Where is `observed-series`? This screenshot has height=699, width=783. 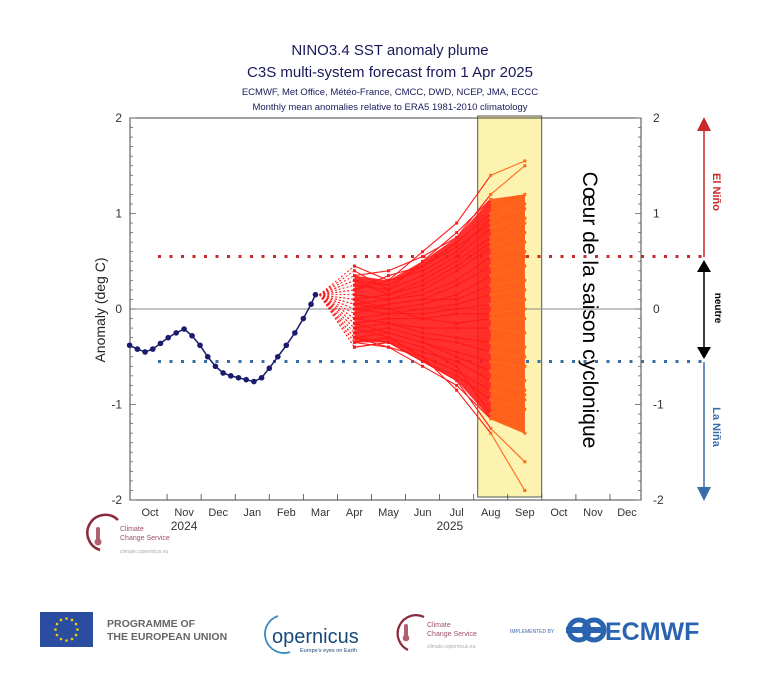
observed-series is located at coordinates (222, 338).